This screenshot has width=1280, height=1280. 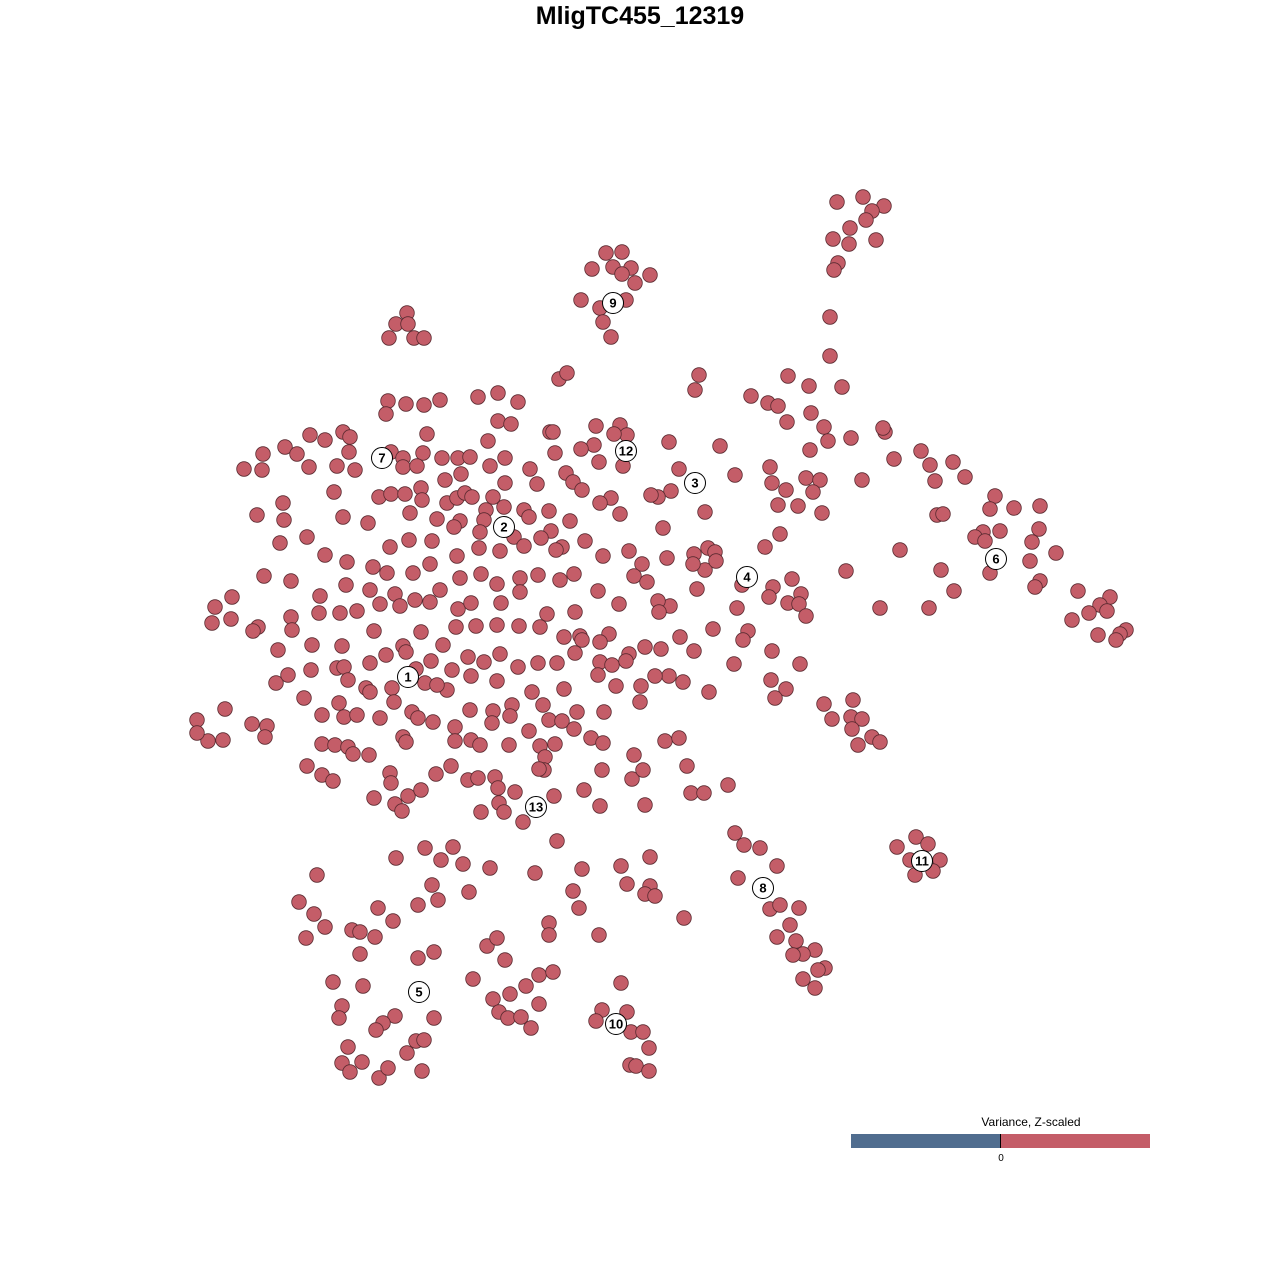 I want to click on cluster-label-text: 9, so click(x=612, y=303).